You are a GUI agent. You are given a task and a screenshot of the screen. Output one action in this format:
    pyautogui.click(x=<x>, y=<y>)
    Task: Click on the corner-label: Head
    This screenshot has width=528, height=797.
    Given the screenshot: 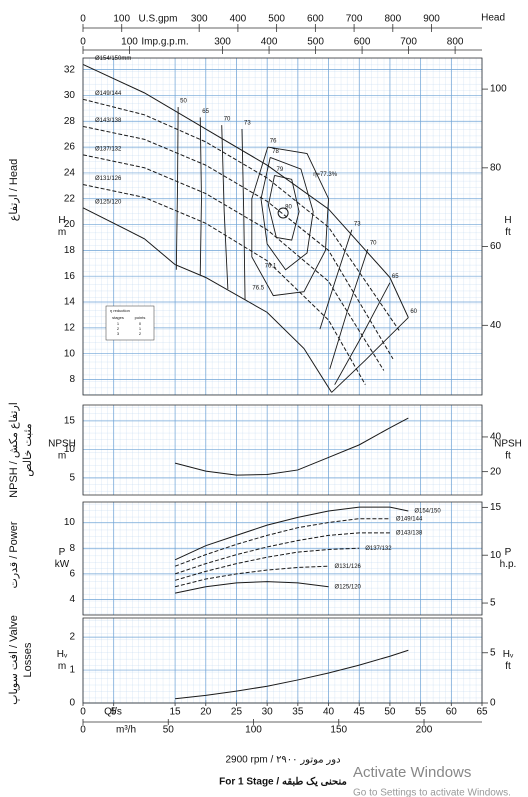 What is the action you would take?
    pyautogui.click(x=493, y=18)
    